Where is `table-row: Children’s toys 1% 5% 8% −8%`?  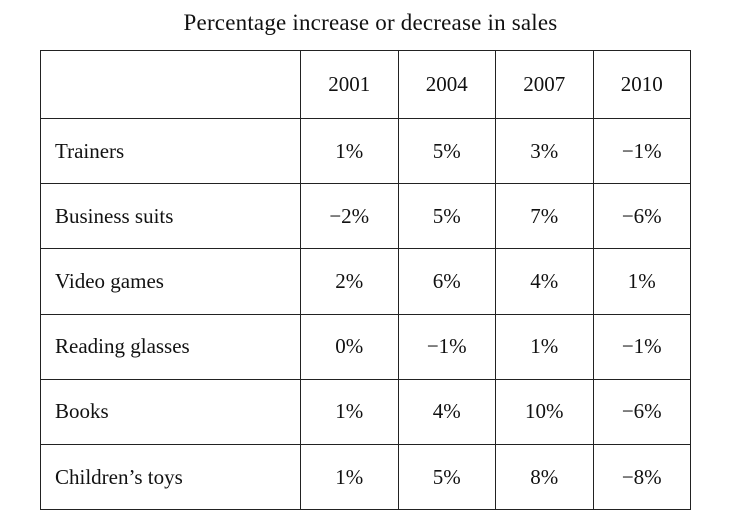
table-row: Children’s toys 1% 5% 8% −8% is located at coordinates (365, 477).